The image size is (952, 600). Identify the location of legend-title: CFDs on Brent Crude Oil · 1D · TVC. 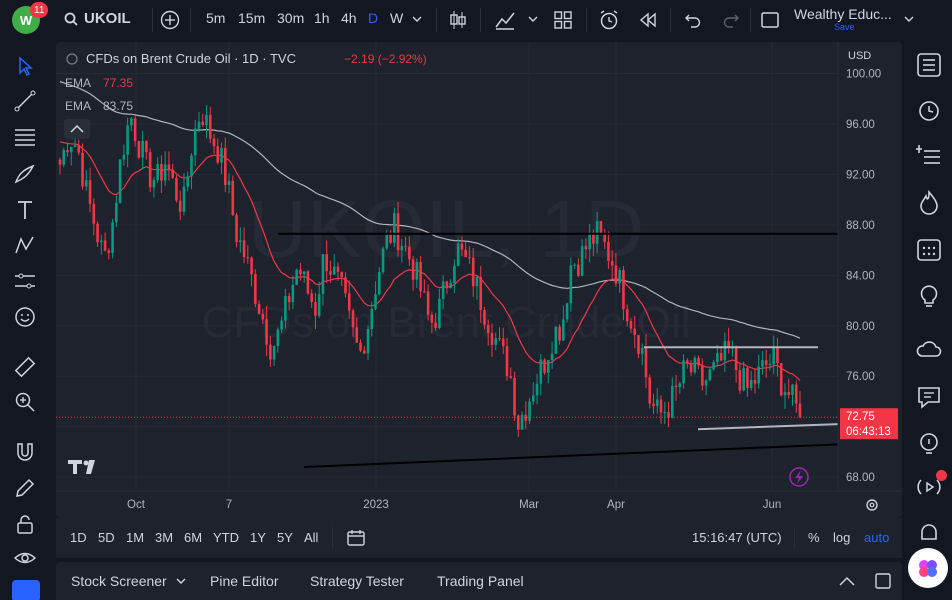
(191, 58).